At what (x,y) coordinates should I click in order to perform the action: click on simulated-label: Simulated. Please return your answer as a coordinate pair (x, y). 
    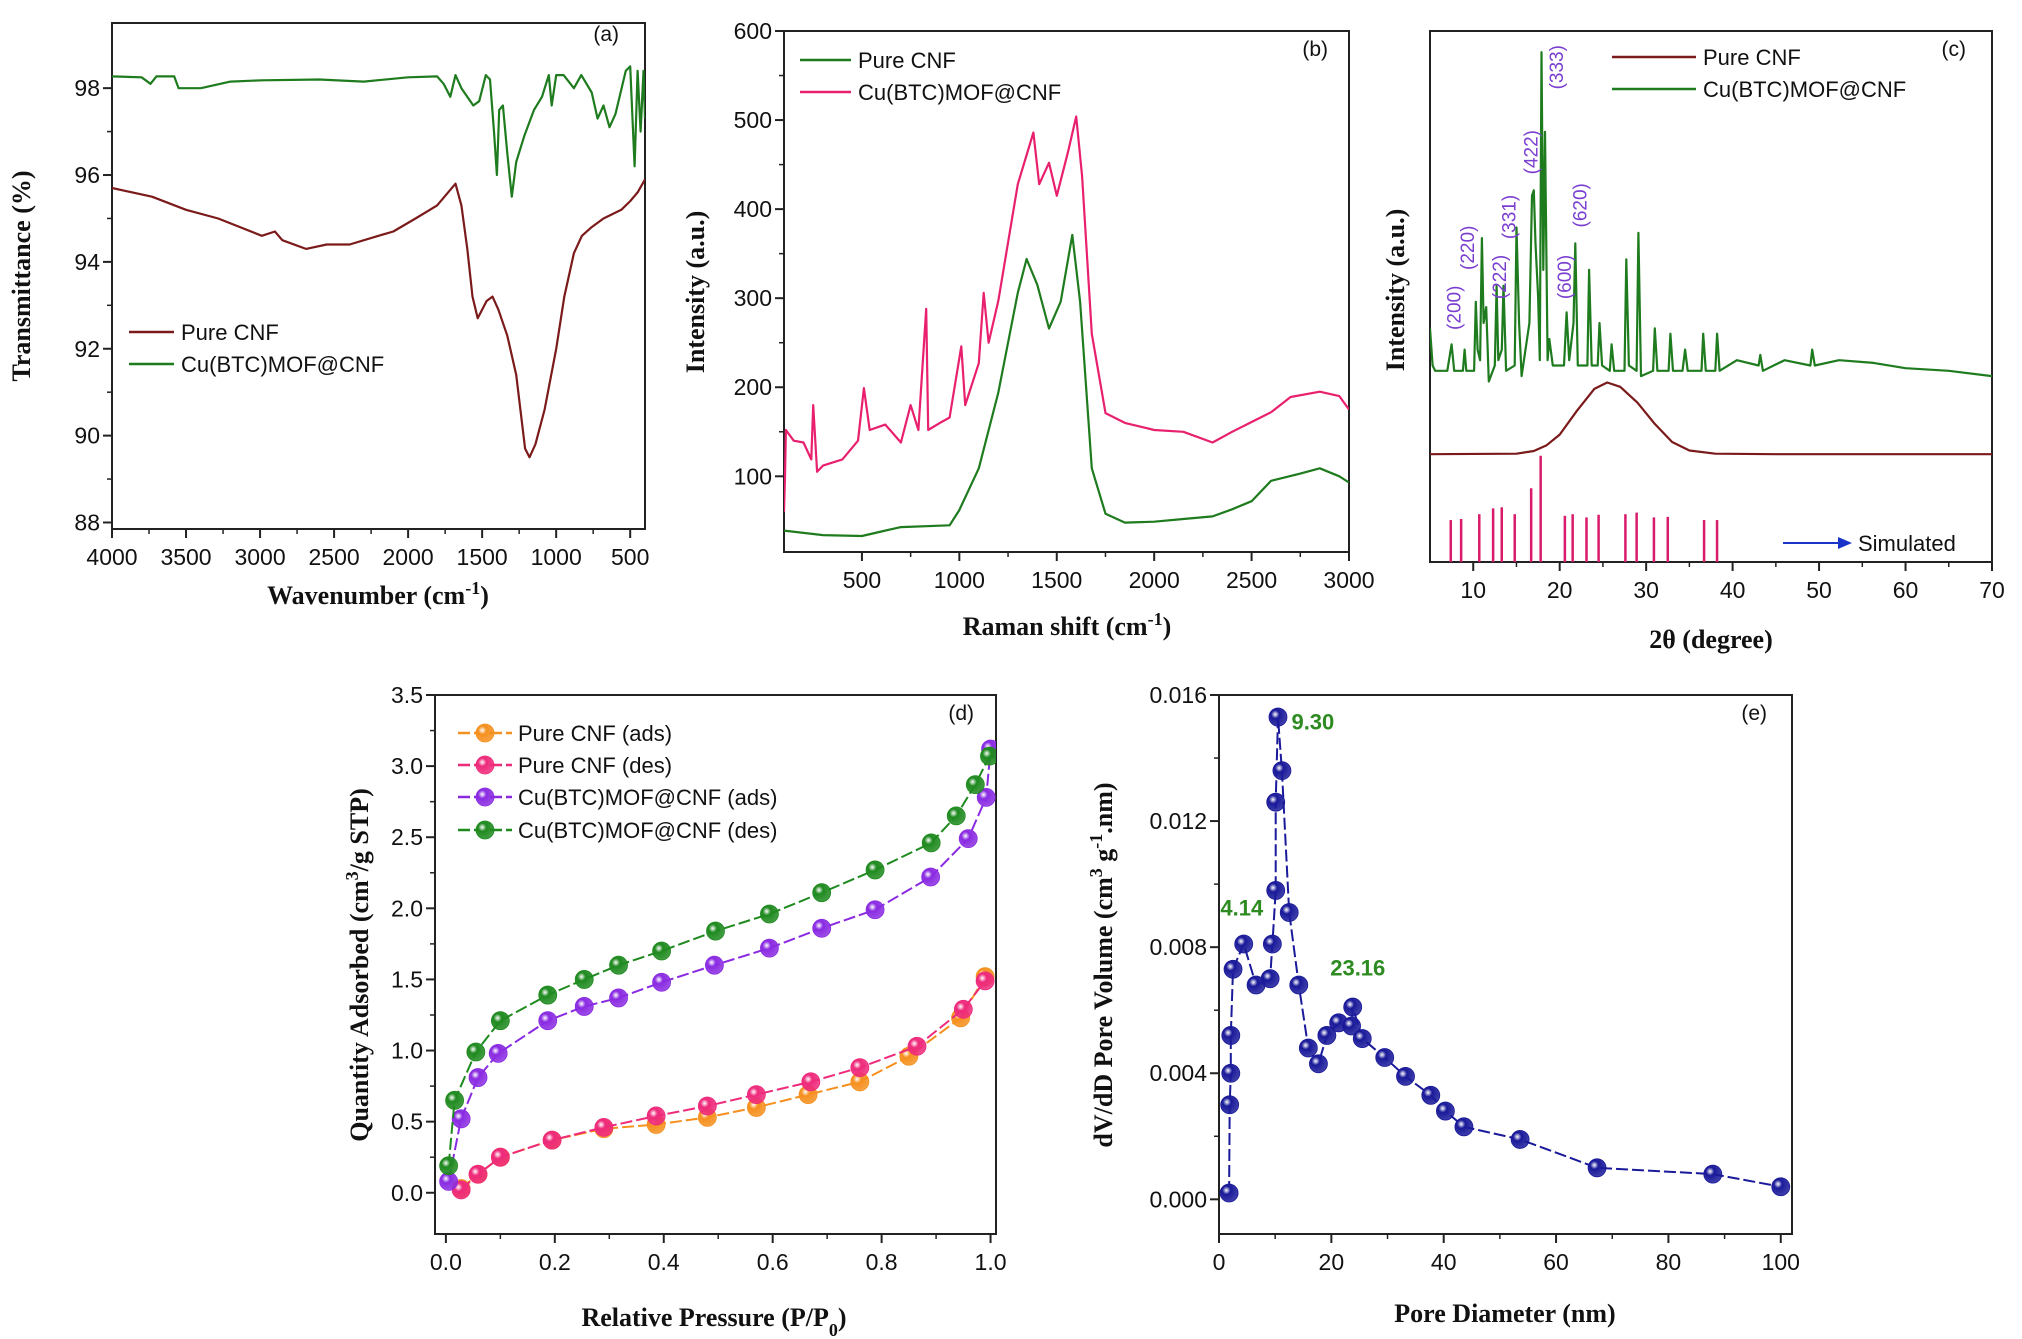
    Looking at the image, I should click on (1907, 543).